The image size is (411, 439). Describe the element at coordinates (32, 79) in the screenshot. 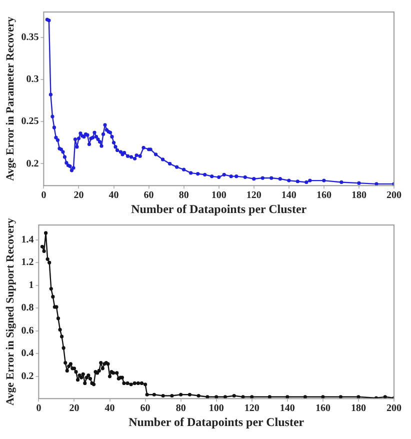

I see `y-tick-label: 0.3` at that location.